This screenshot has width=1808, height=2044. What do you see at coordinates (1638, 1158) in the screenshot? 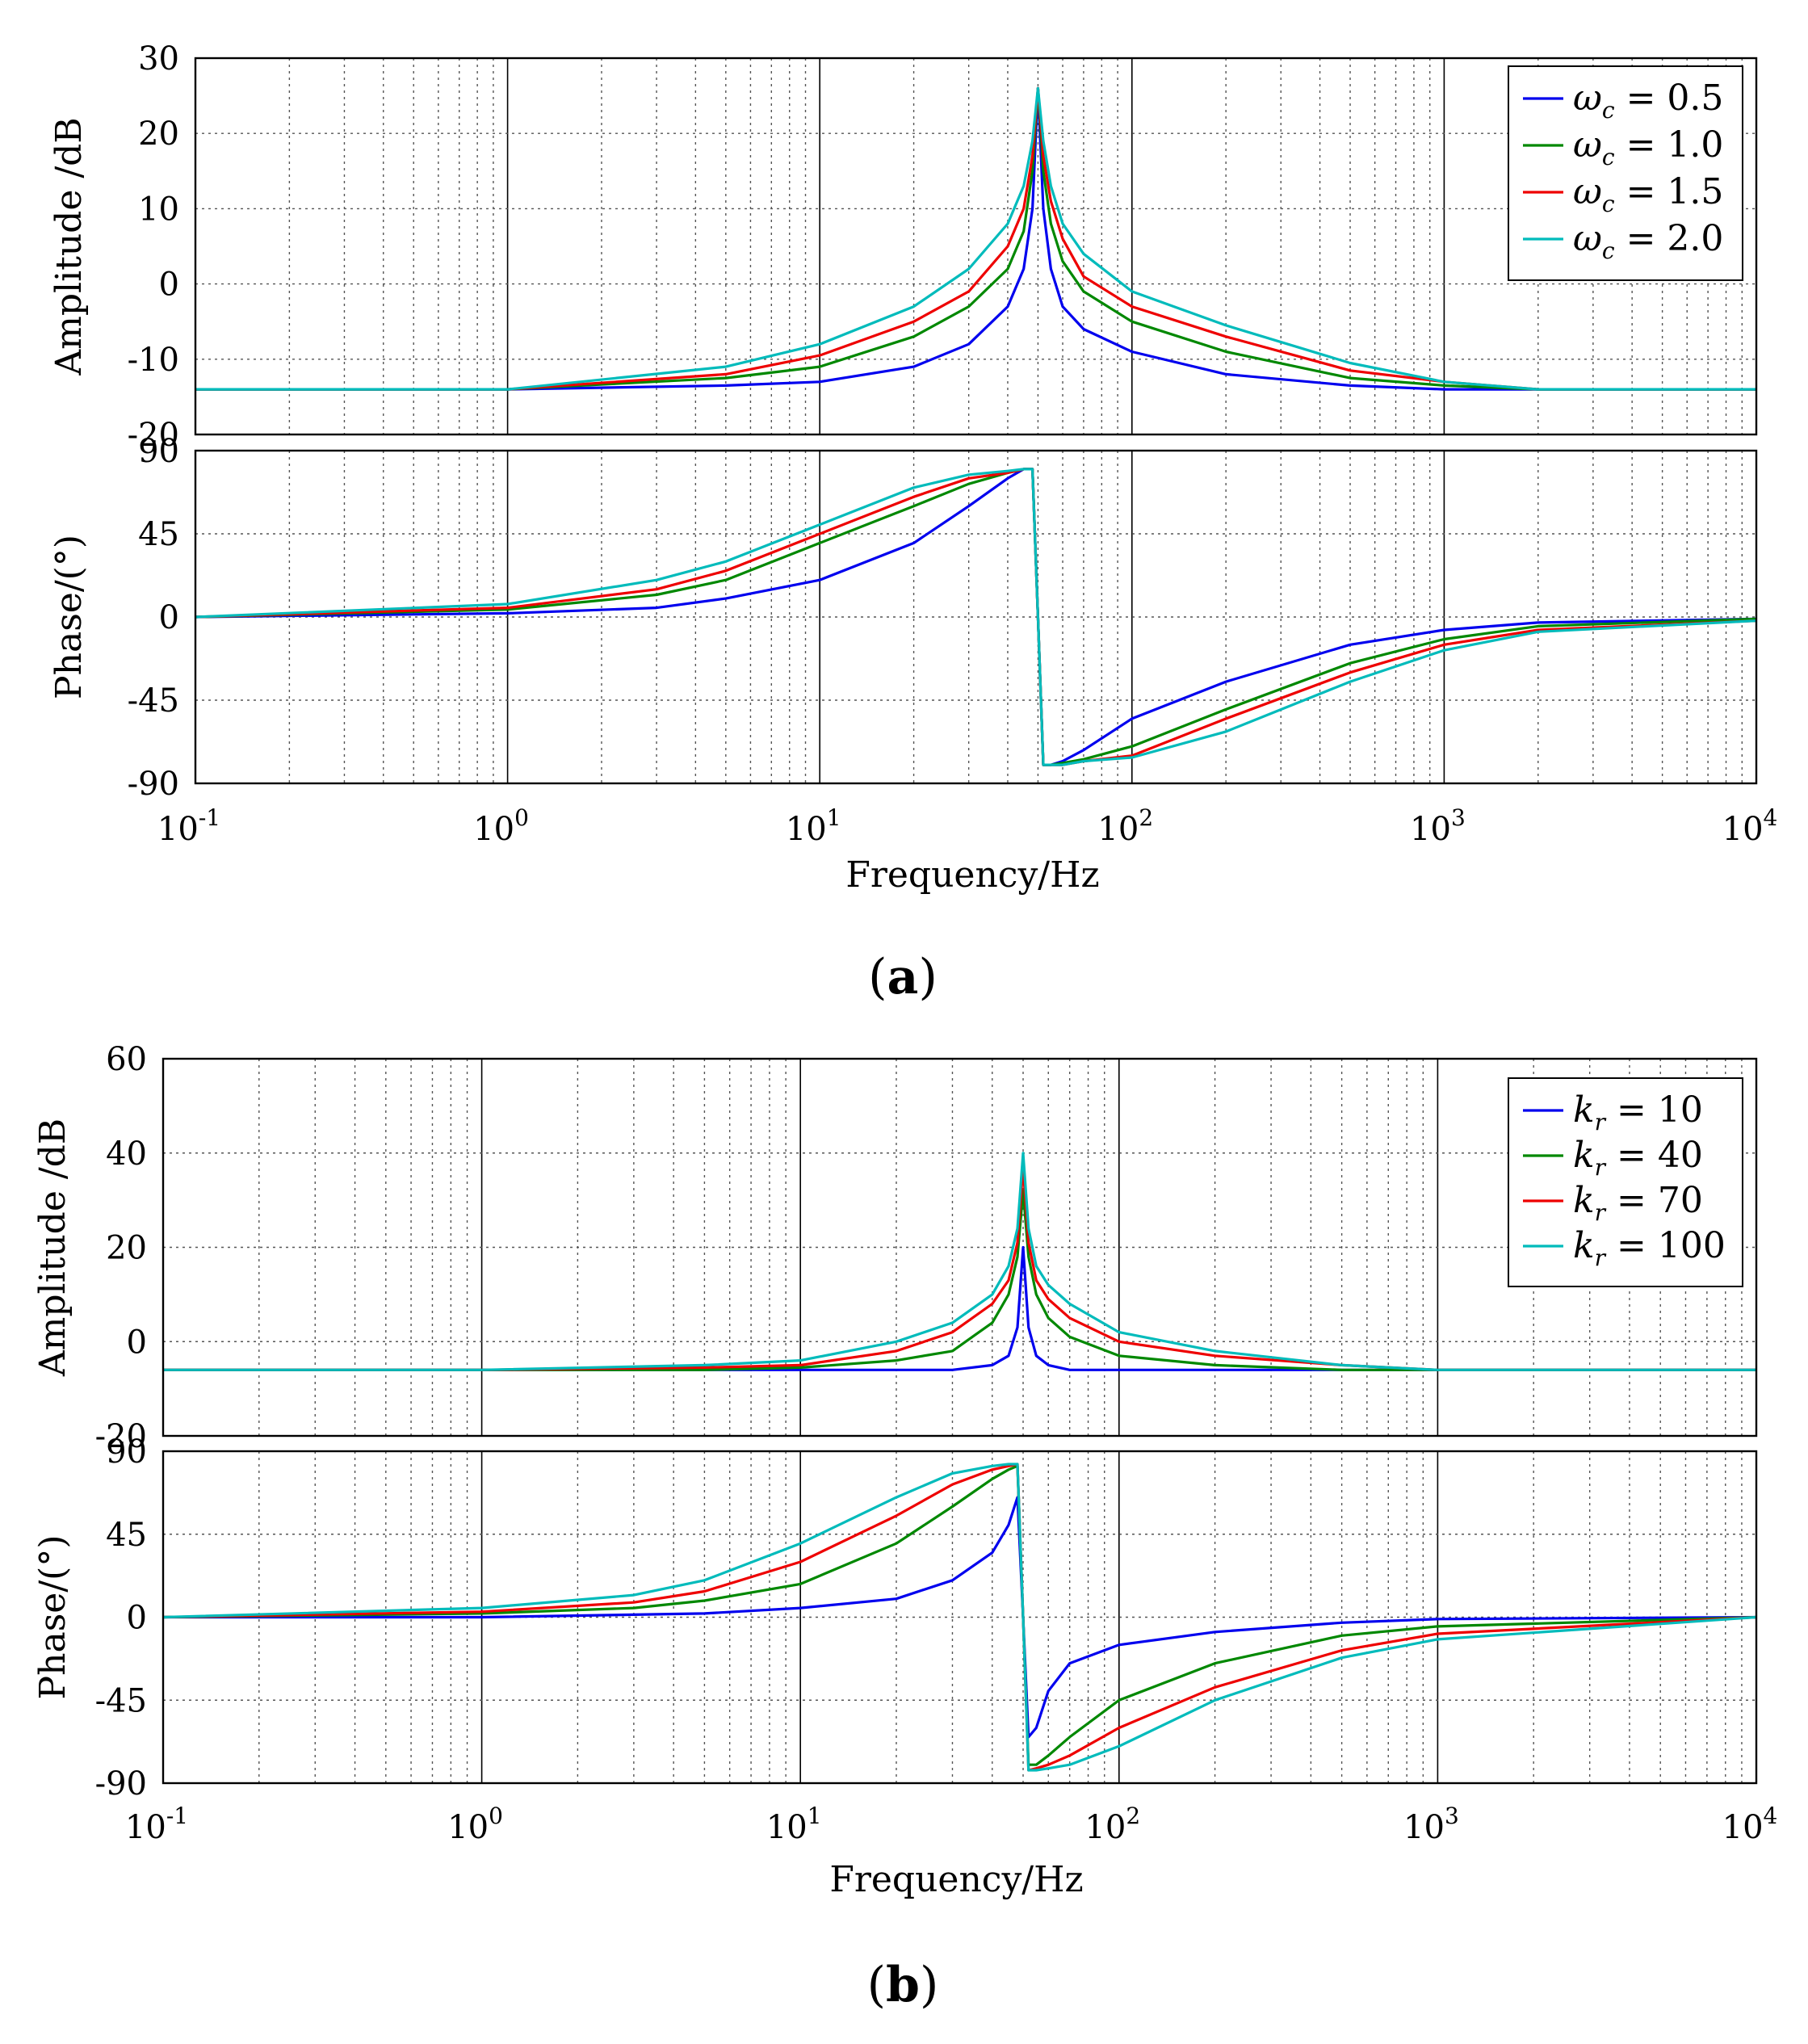
I see `legend-entry: kr = 40` at bounding box center [1638, 1158].